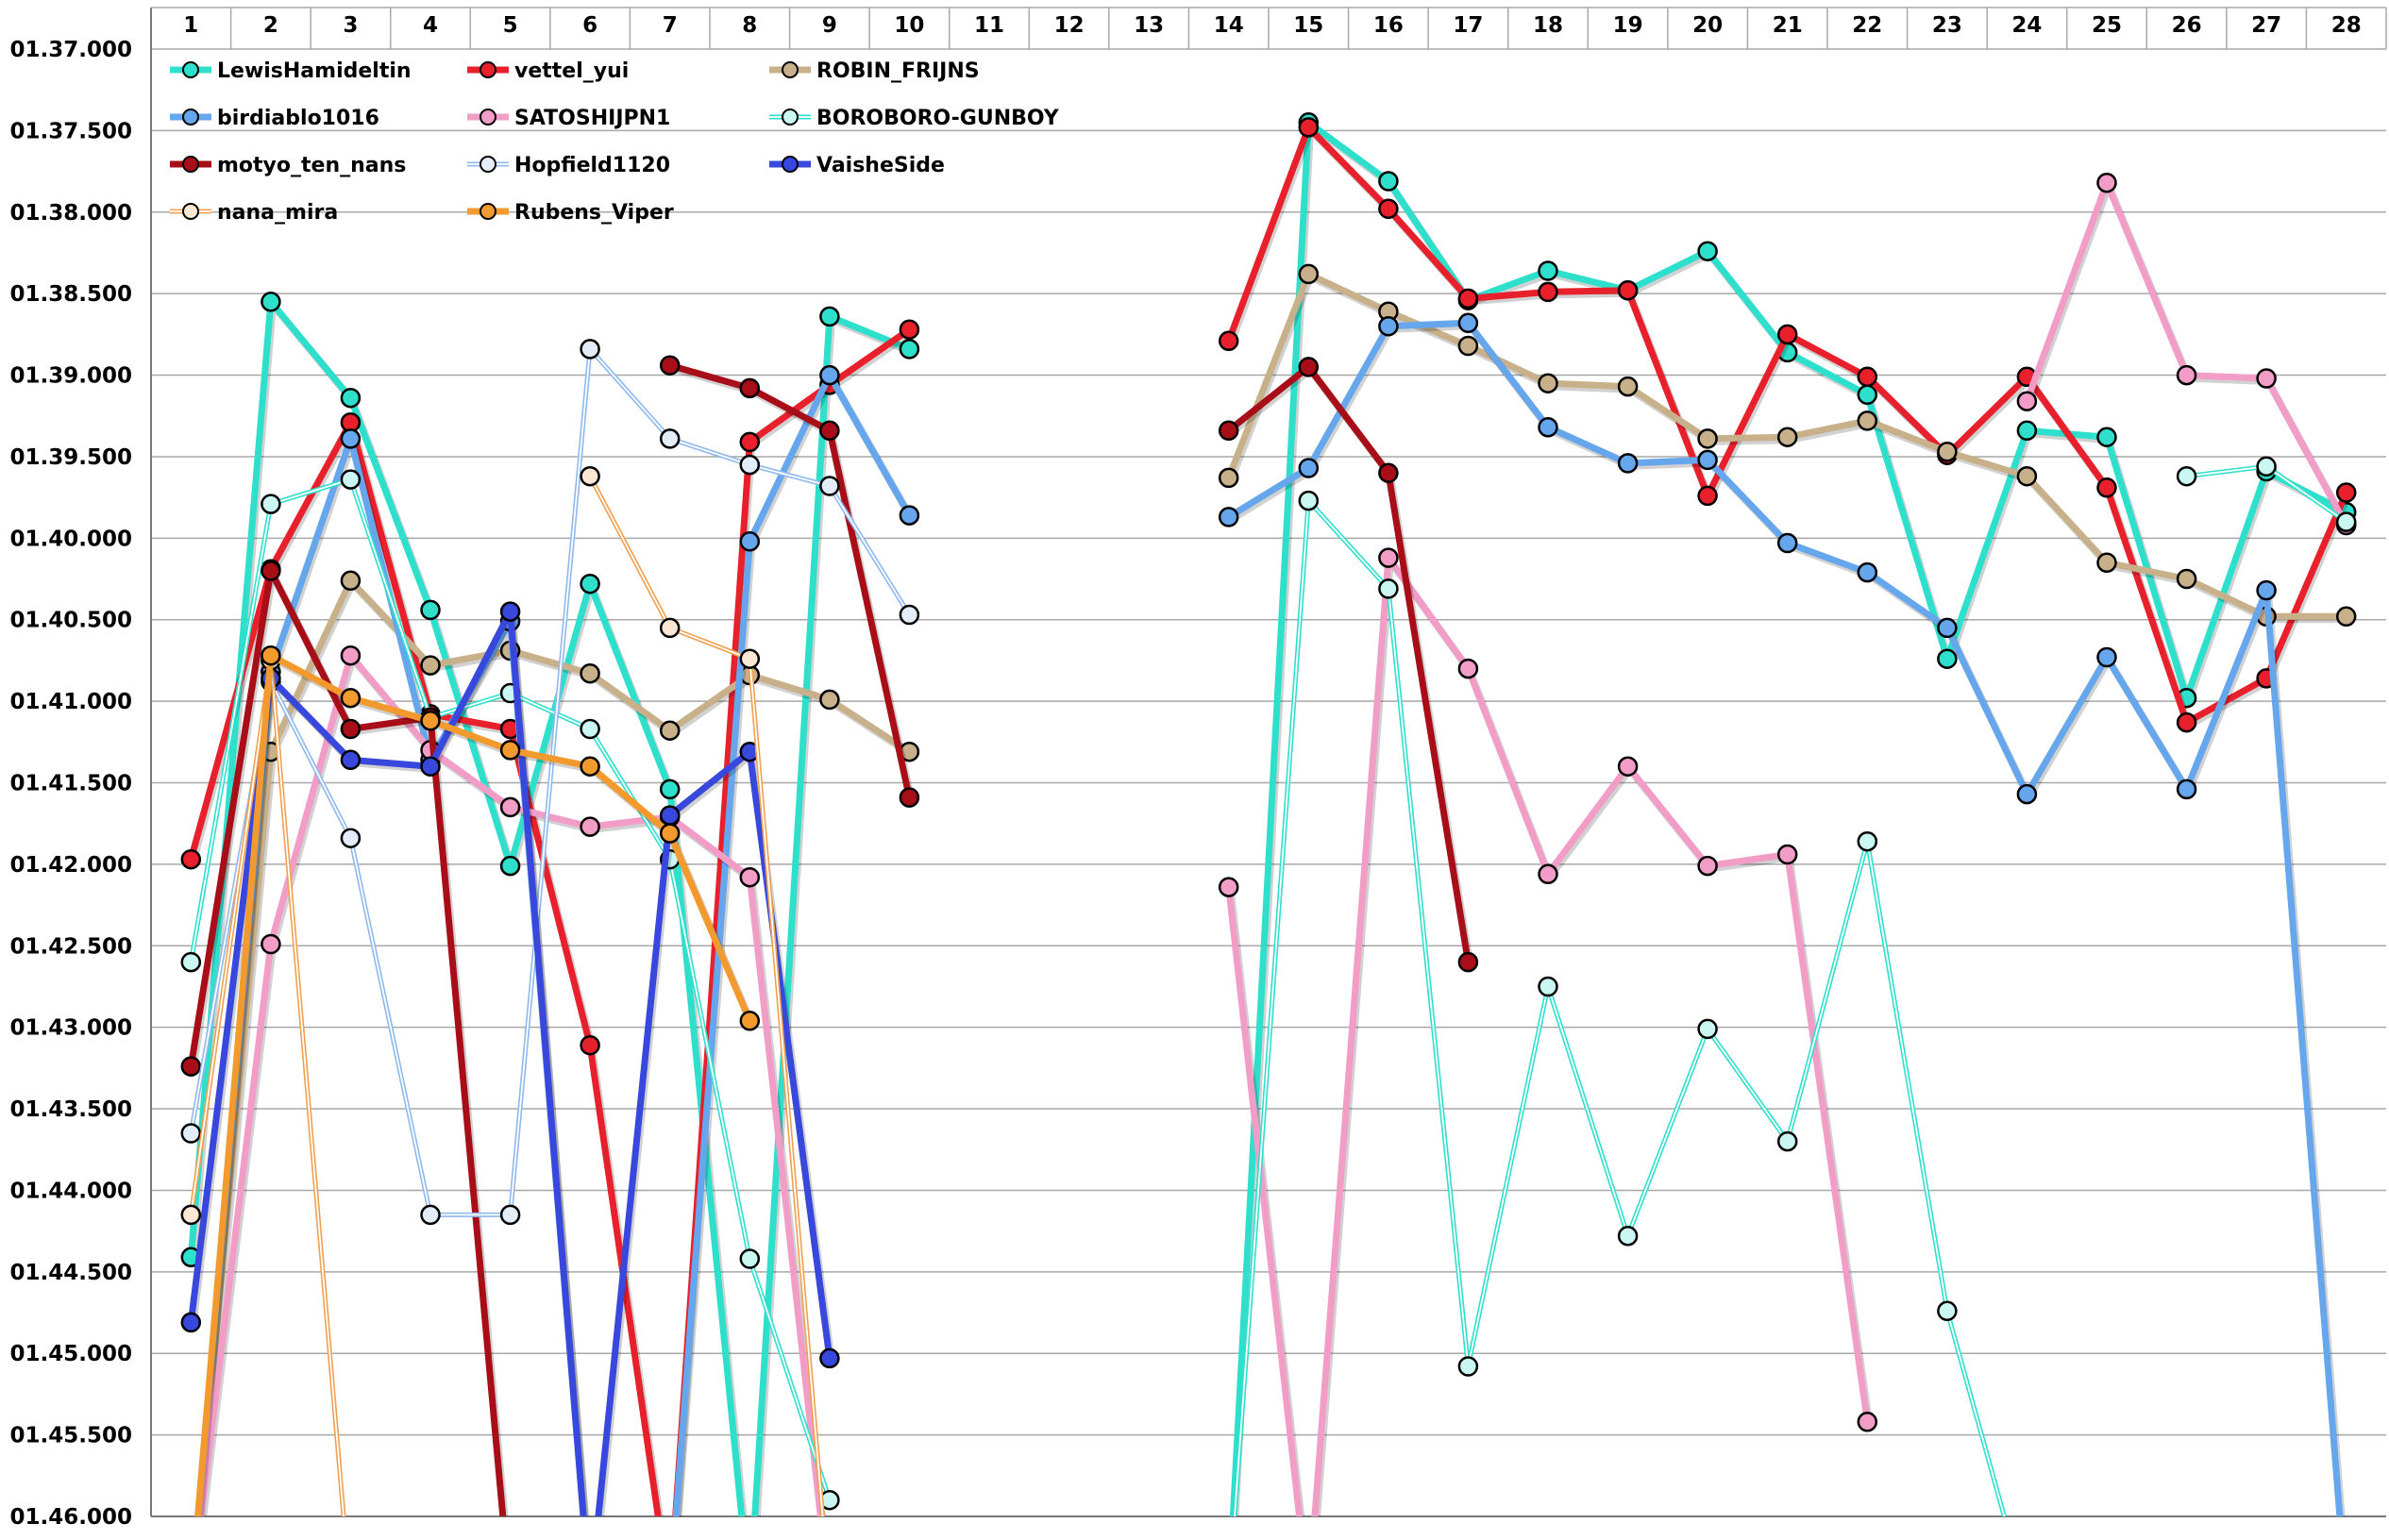 The height and width of the screenshot is (1540, 2389). I want to click on legend-label: Rubens_Viper, so click(594, 213).